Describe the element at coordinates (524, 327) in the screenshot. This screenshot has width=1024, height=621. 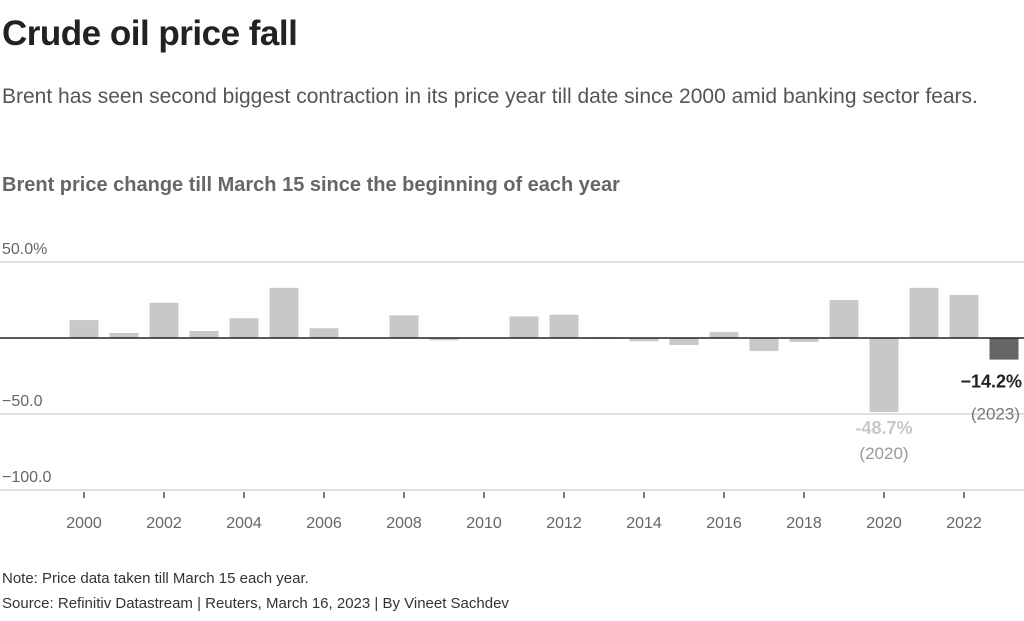
I see `bar-2011` at that location.